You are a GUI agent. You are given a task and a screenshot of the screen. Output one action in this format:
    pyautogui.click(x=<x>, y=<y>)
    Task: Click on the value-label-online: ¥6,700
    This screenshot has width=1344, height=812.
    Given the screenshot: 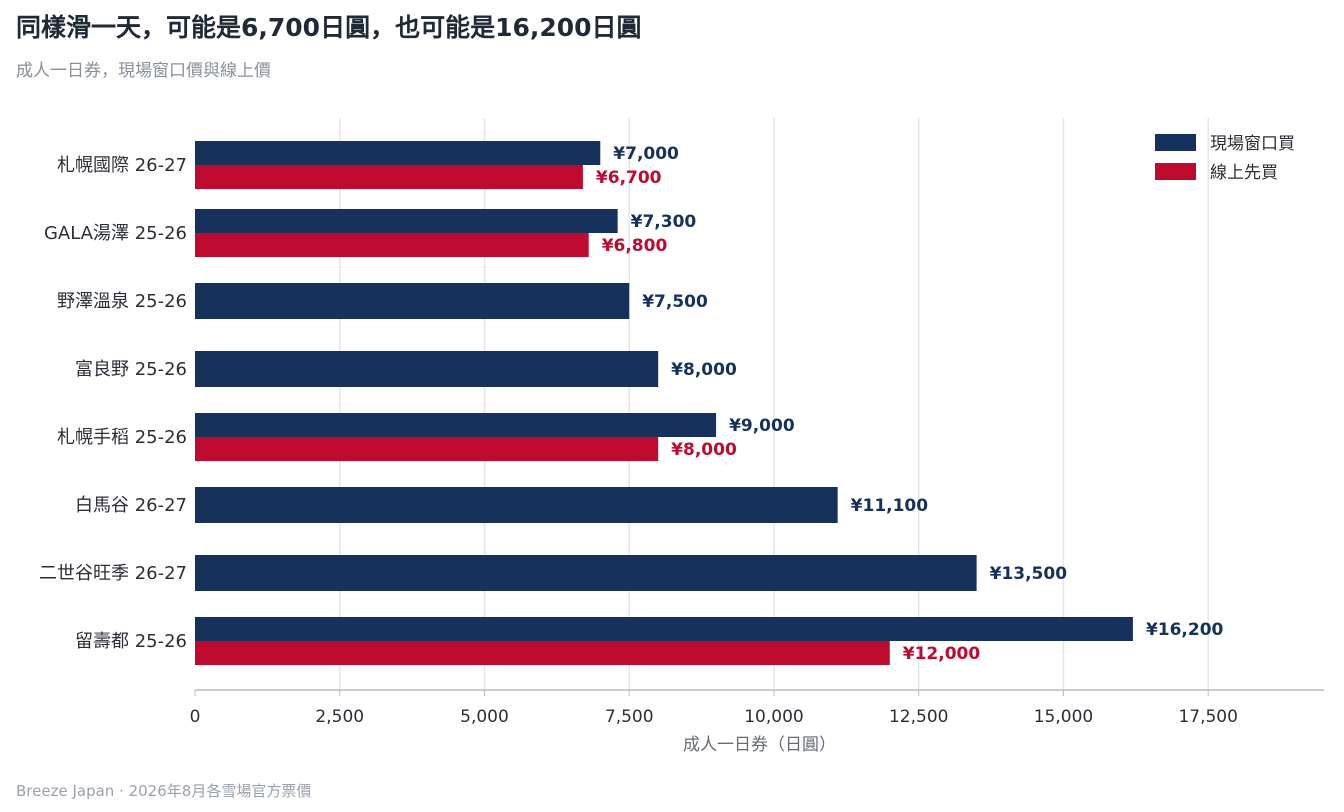 What is the action you would take?
    pyautogui.click(x=629, y=178)
    